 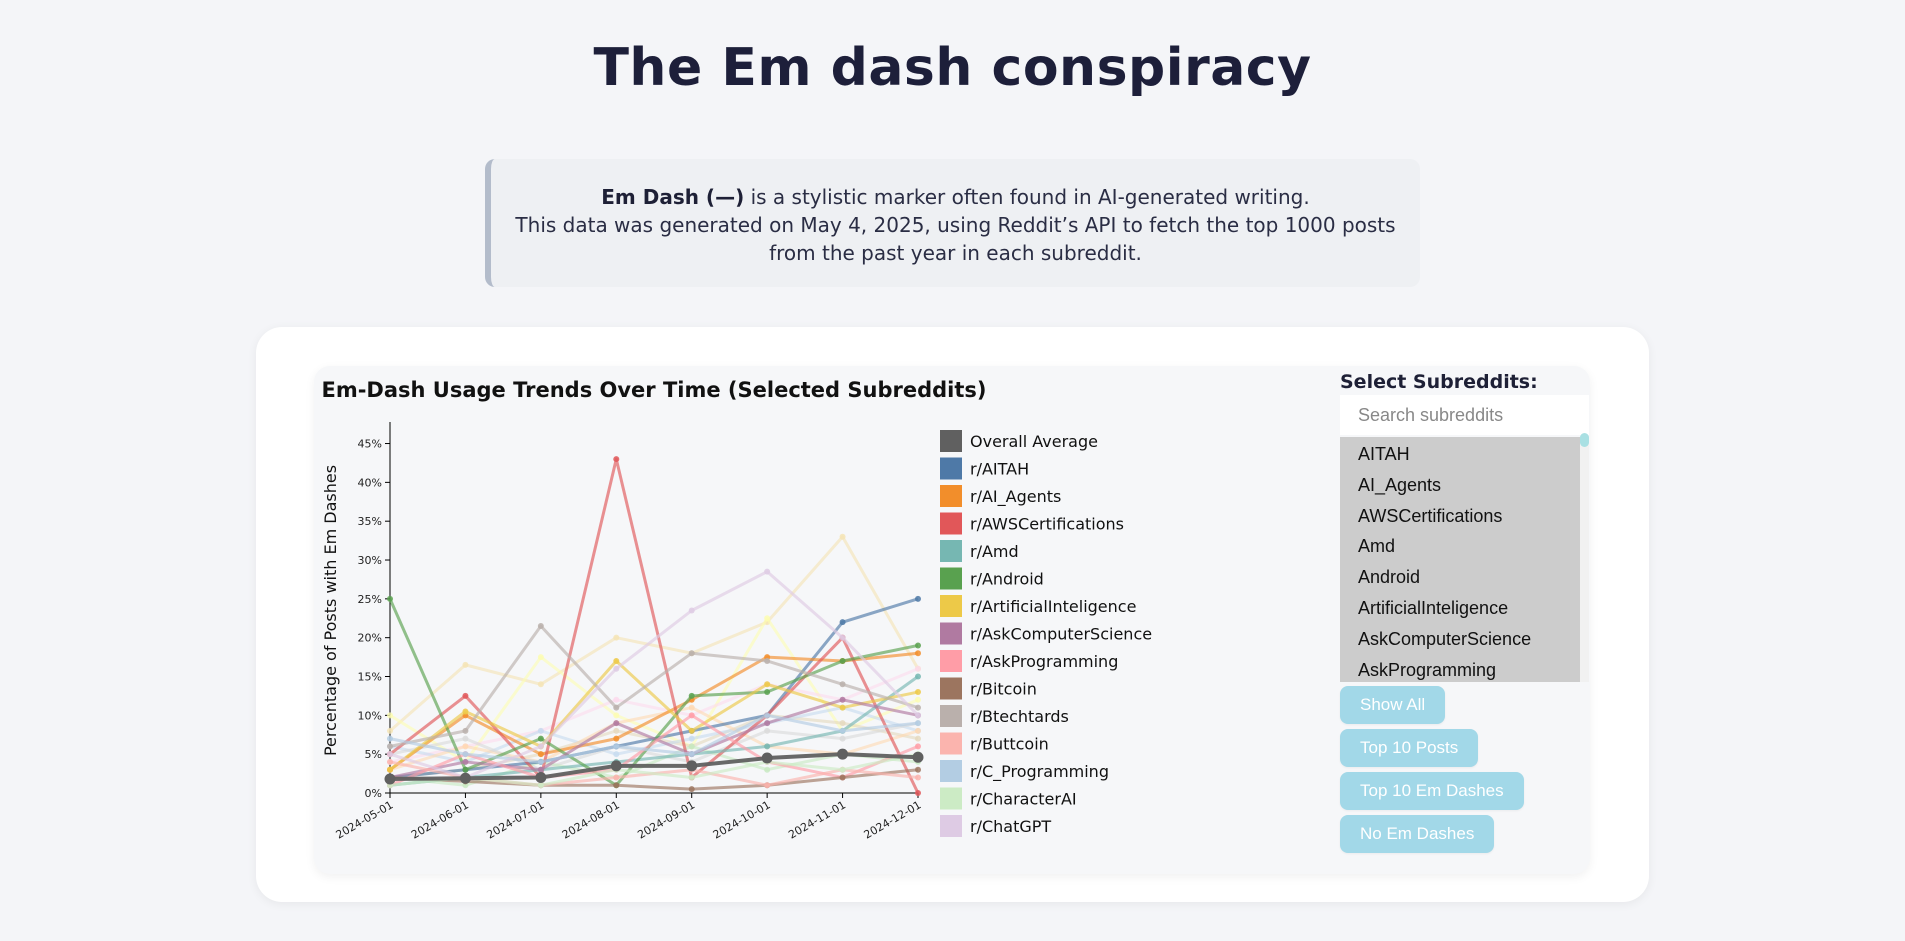 I want to click on subreddit-option: AI_Agents, so click(x=1400, y=484).